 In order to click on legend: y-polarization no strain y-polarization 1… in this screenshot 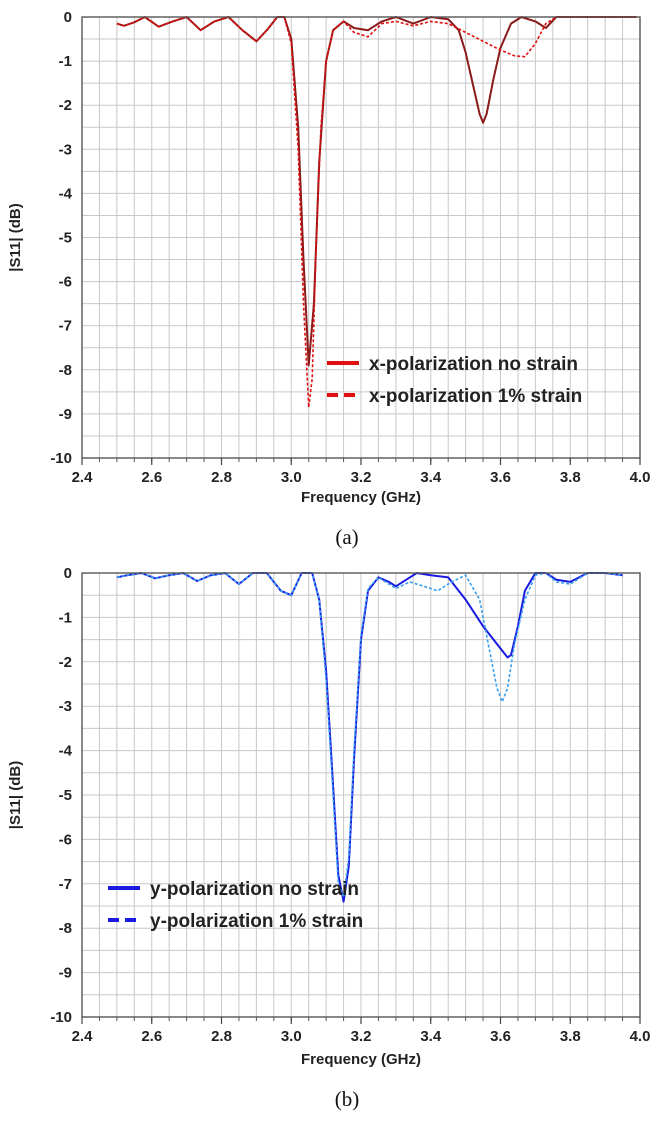, I will do `click(235, 905)`.